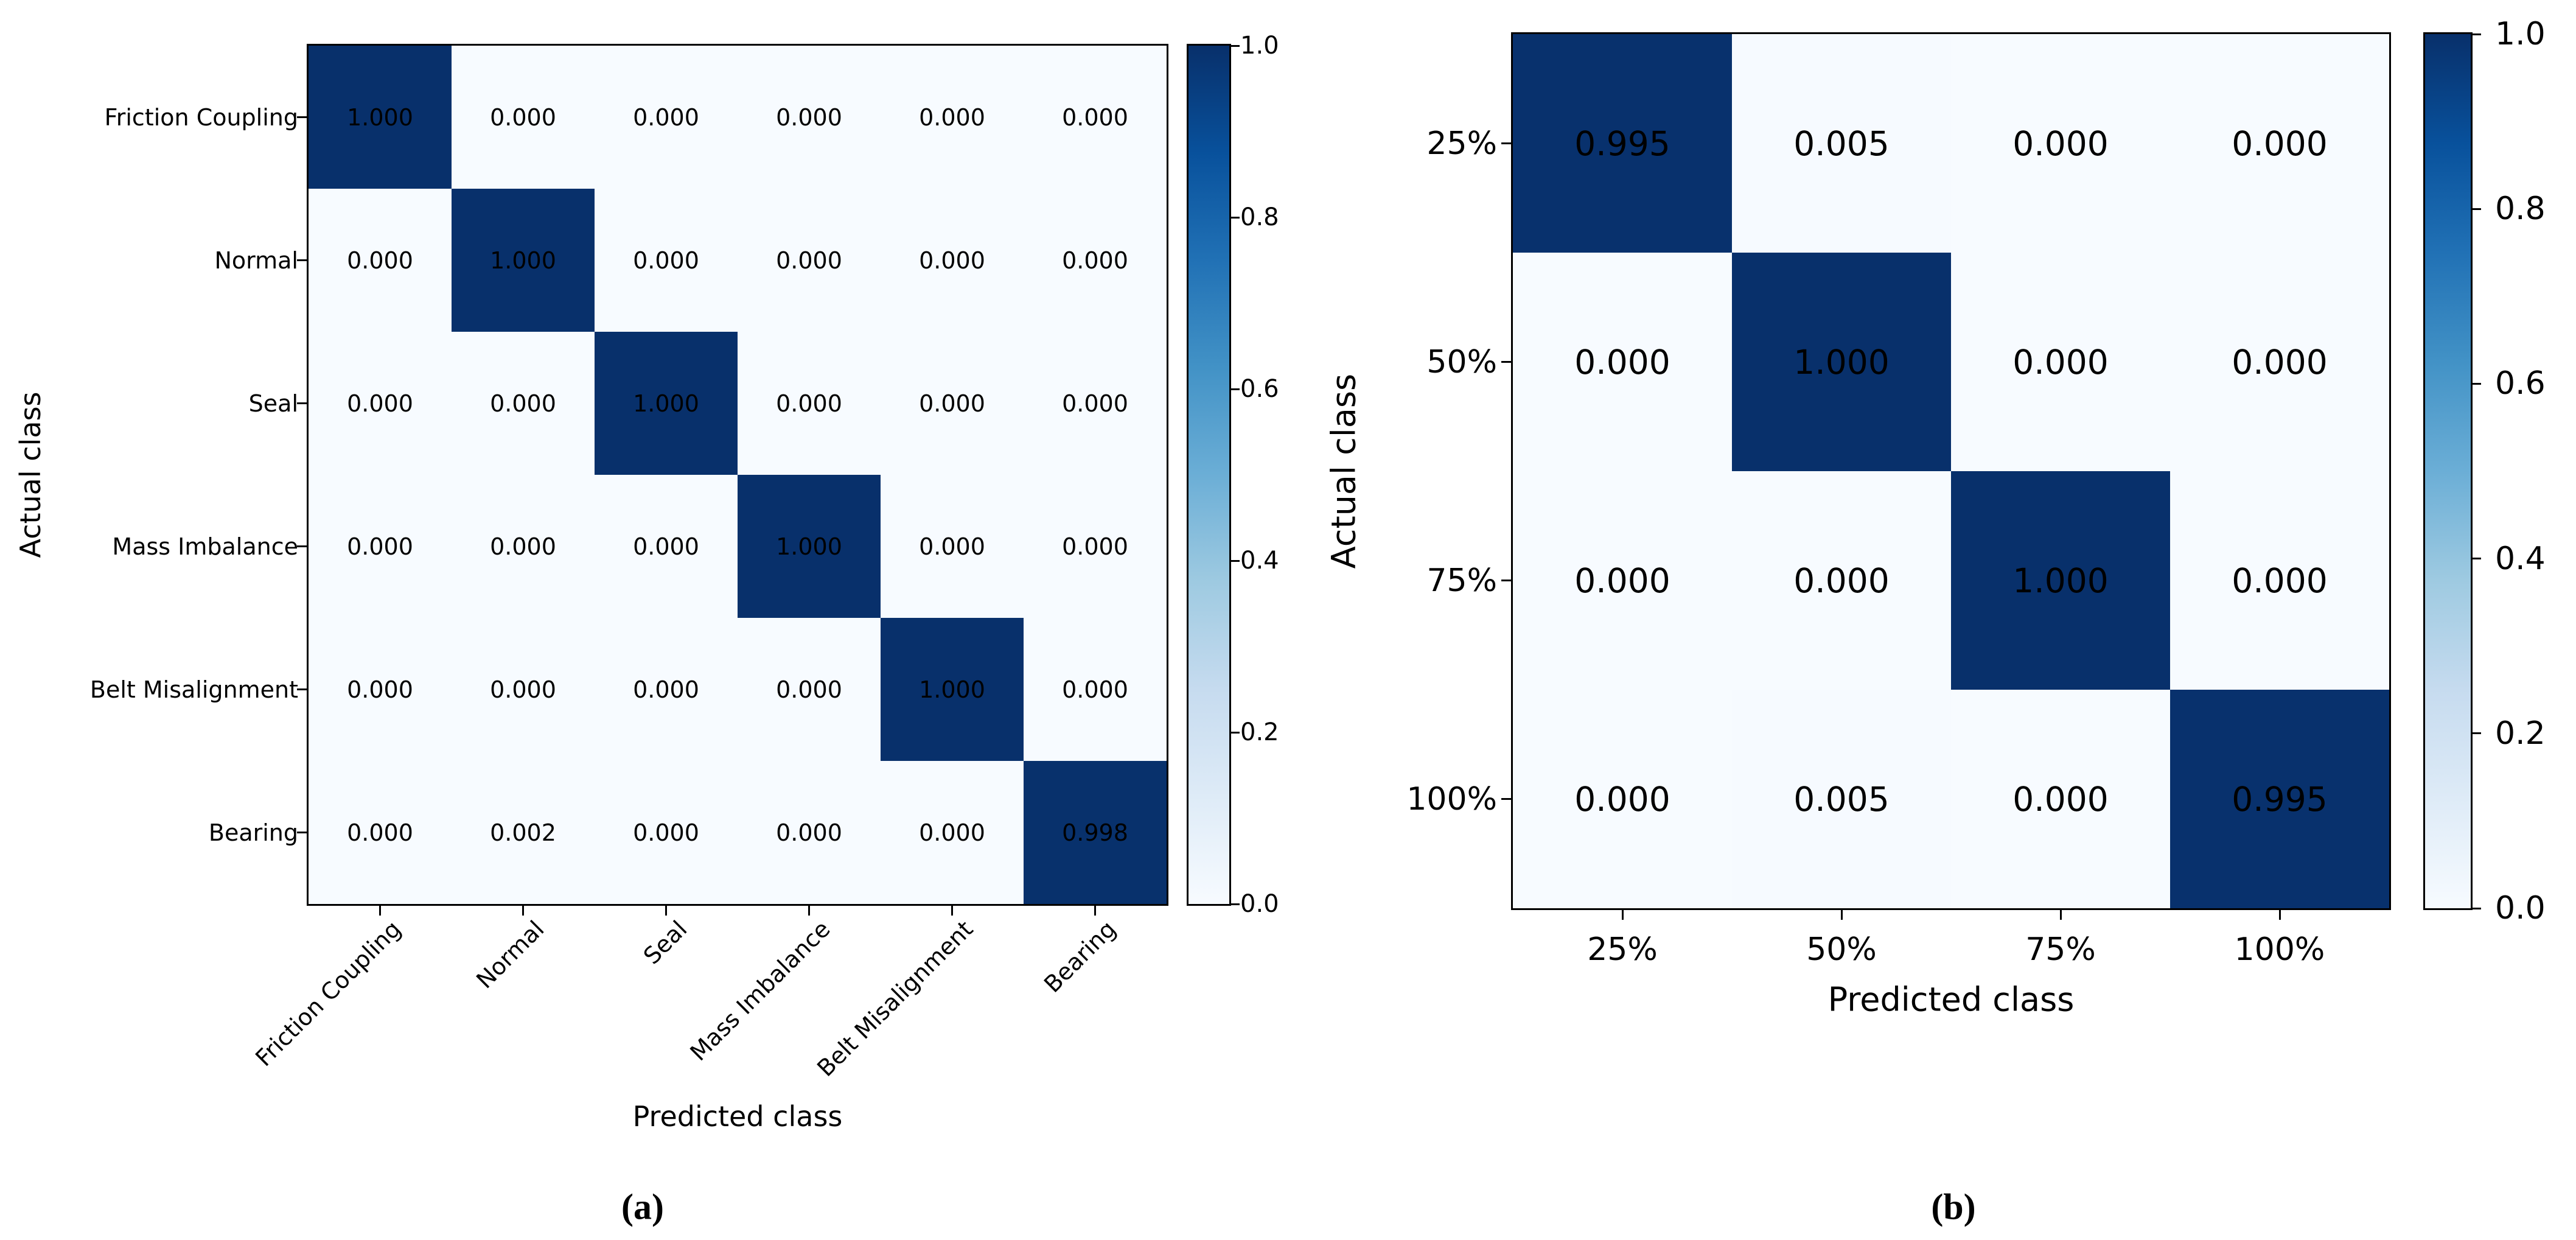  What do you see at coordinates (2279, 949) in the screenshot?
I see `column-tick-label: 100%` at bounding box center [2279, 949].